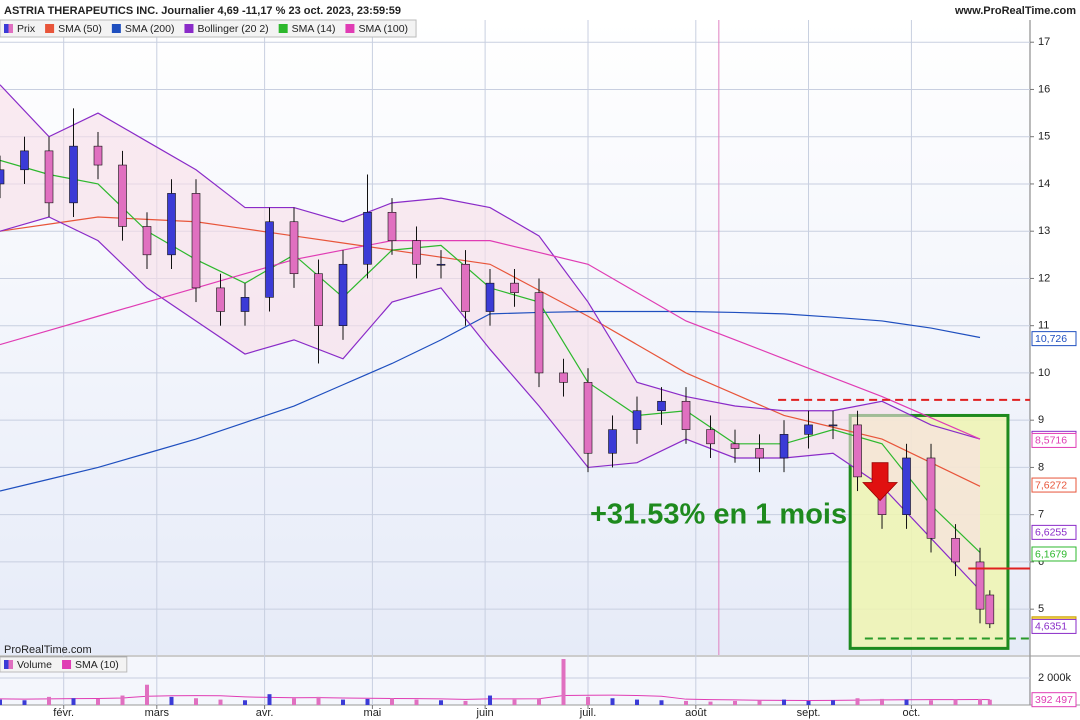 The image size is (1080, 720). What do you see at coordinates (1044, 184) in the screenshot?
I see `y-tick-label: 14` at bounding box center [1044, 184].